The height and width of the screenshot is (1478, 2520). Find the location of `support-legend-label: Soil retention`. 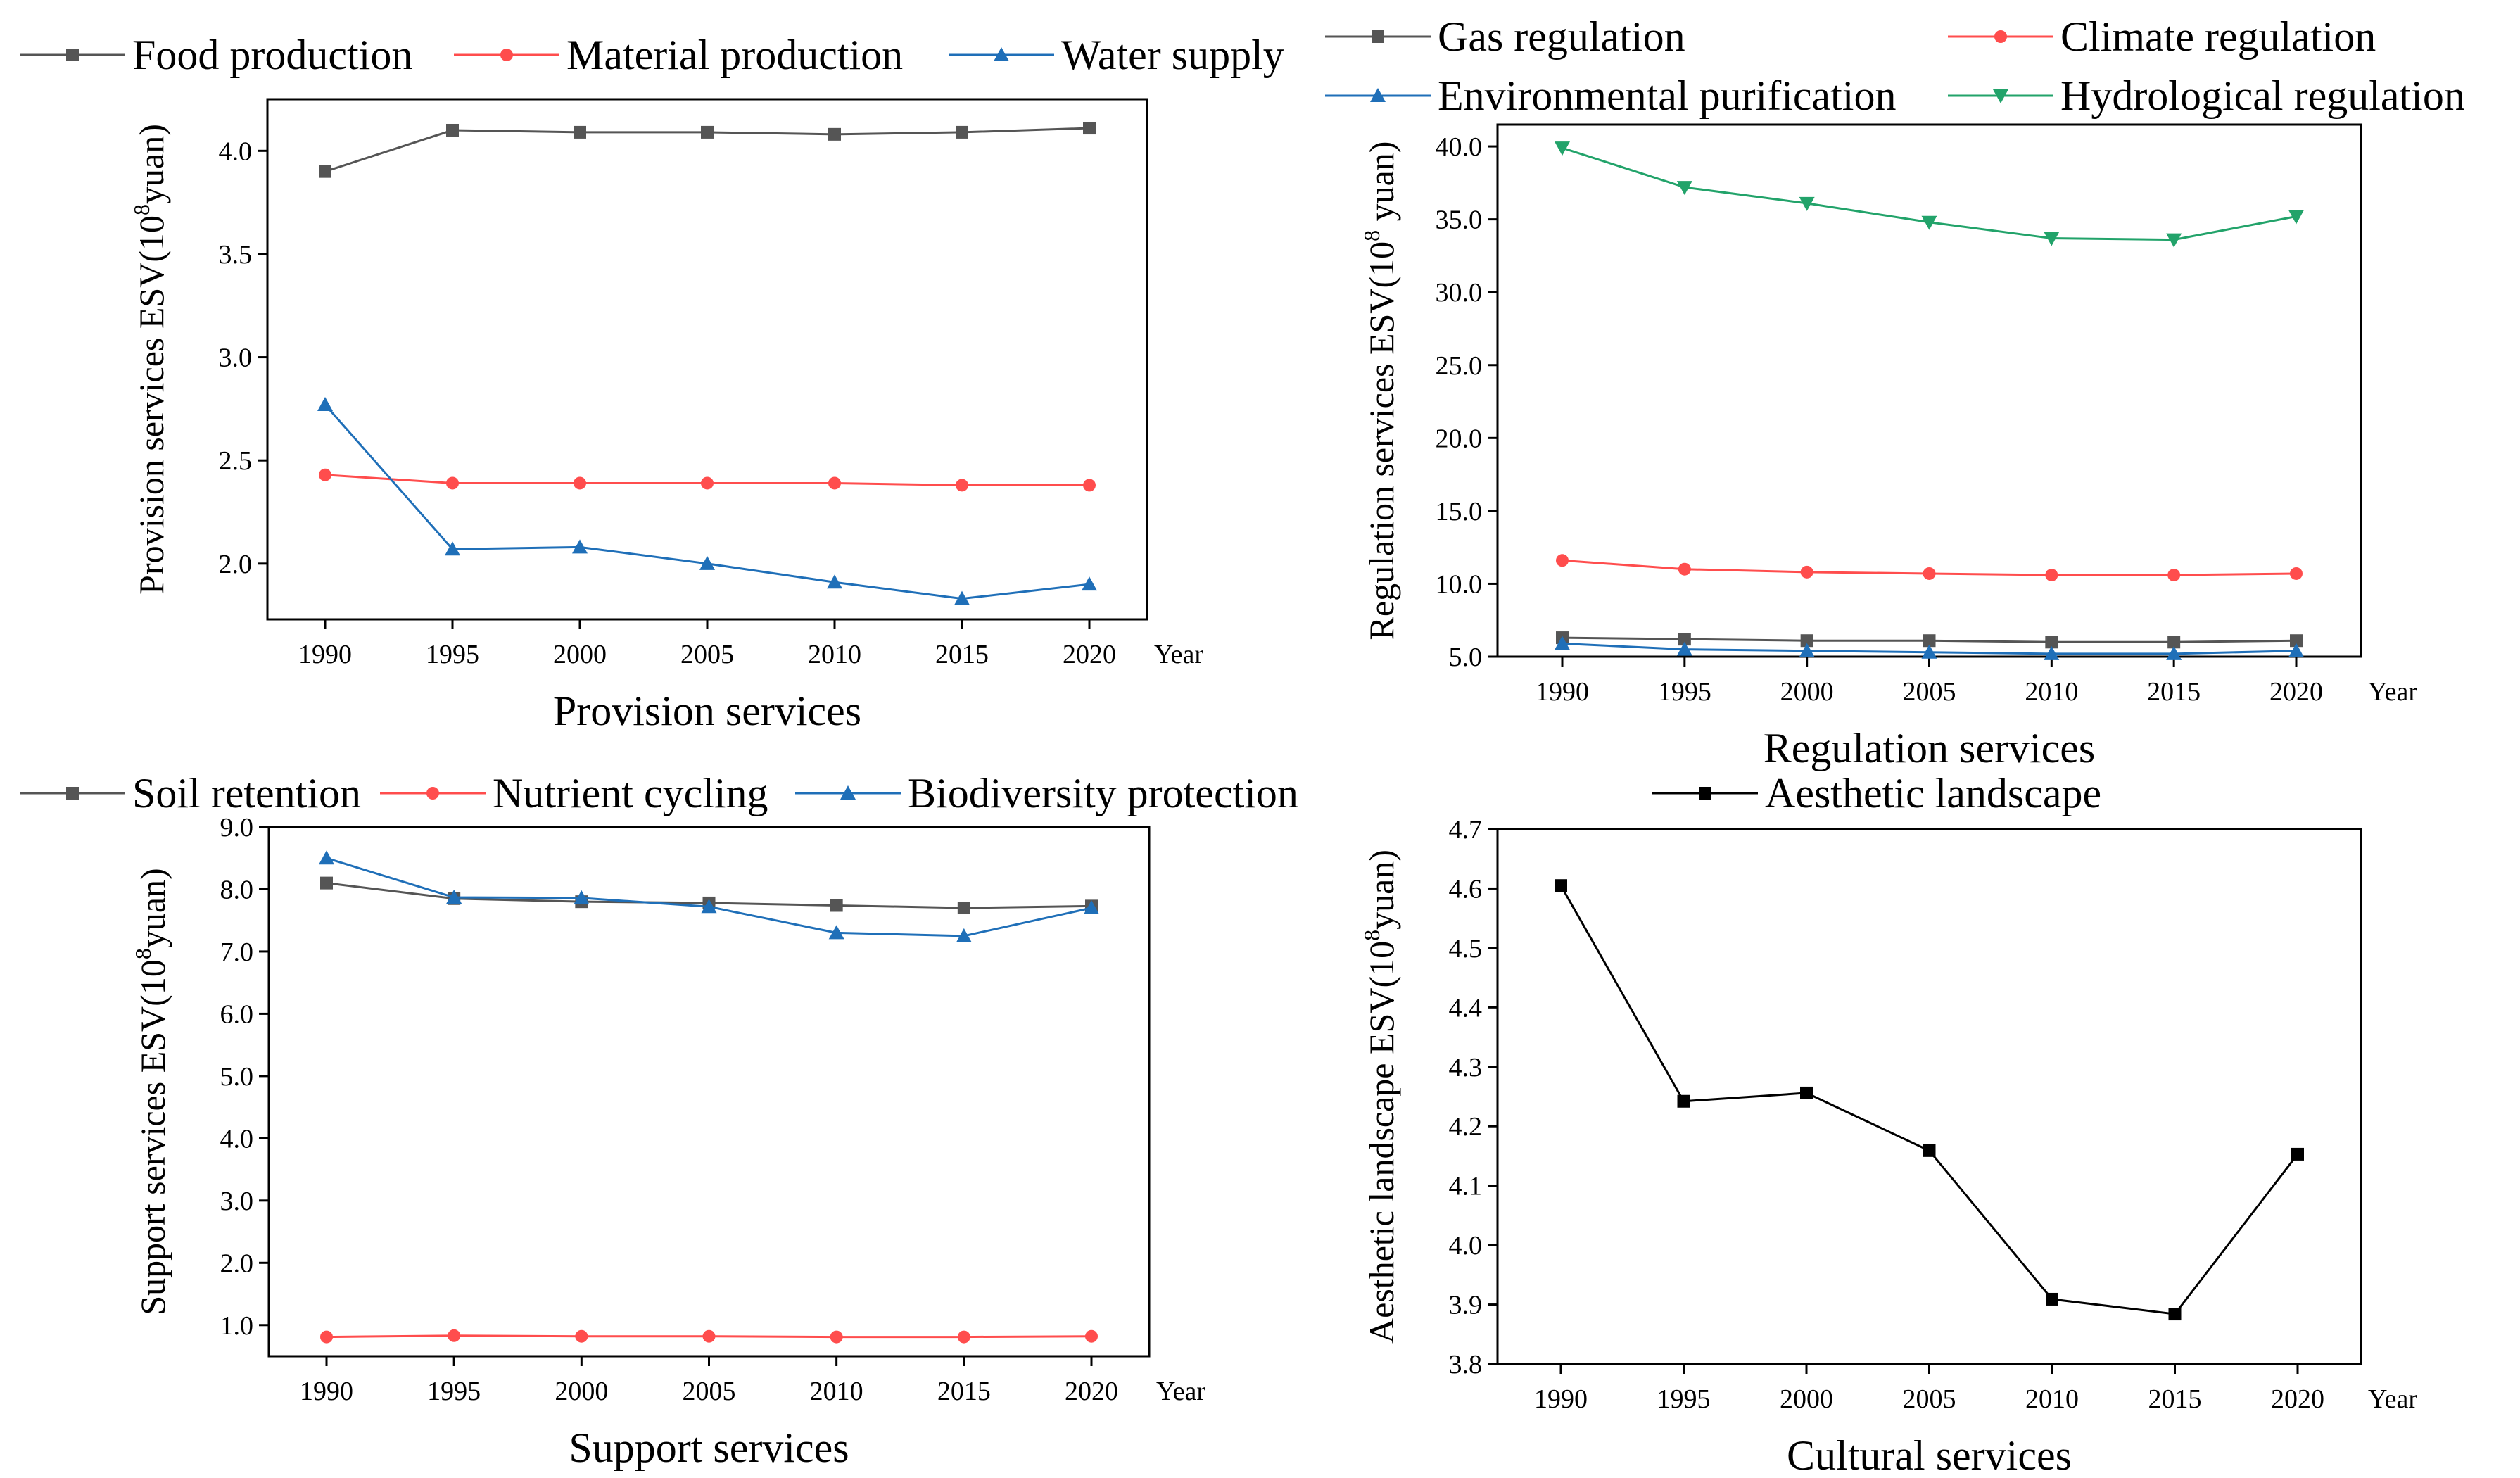

support-legend-label: Soil retention is located at coordinates (246, 793).